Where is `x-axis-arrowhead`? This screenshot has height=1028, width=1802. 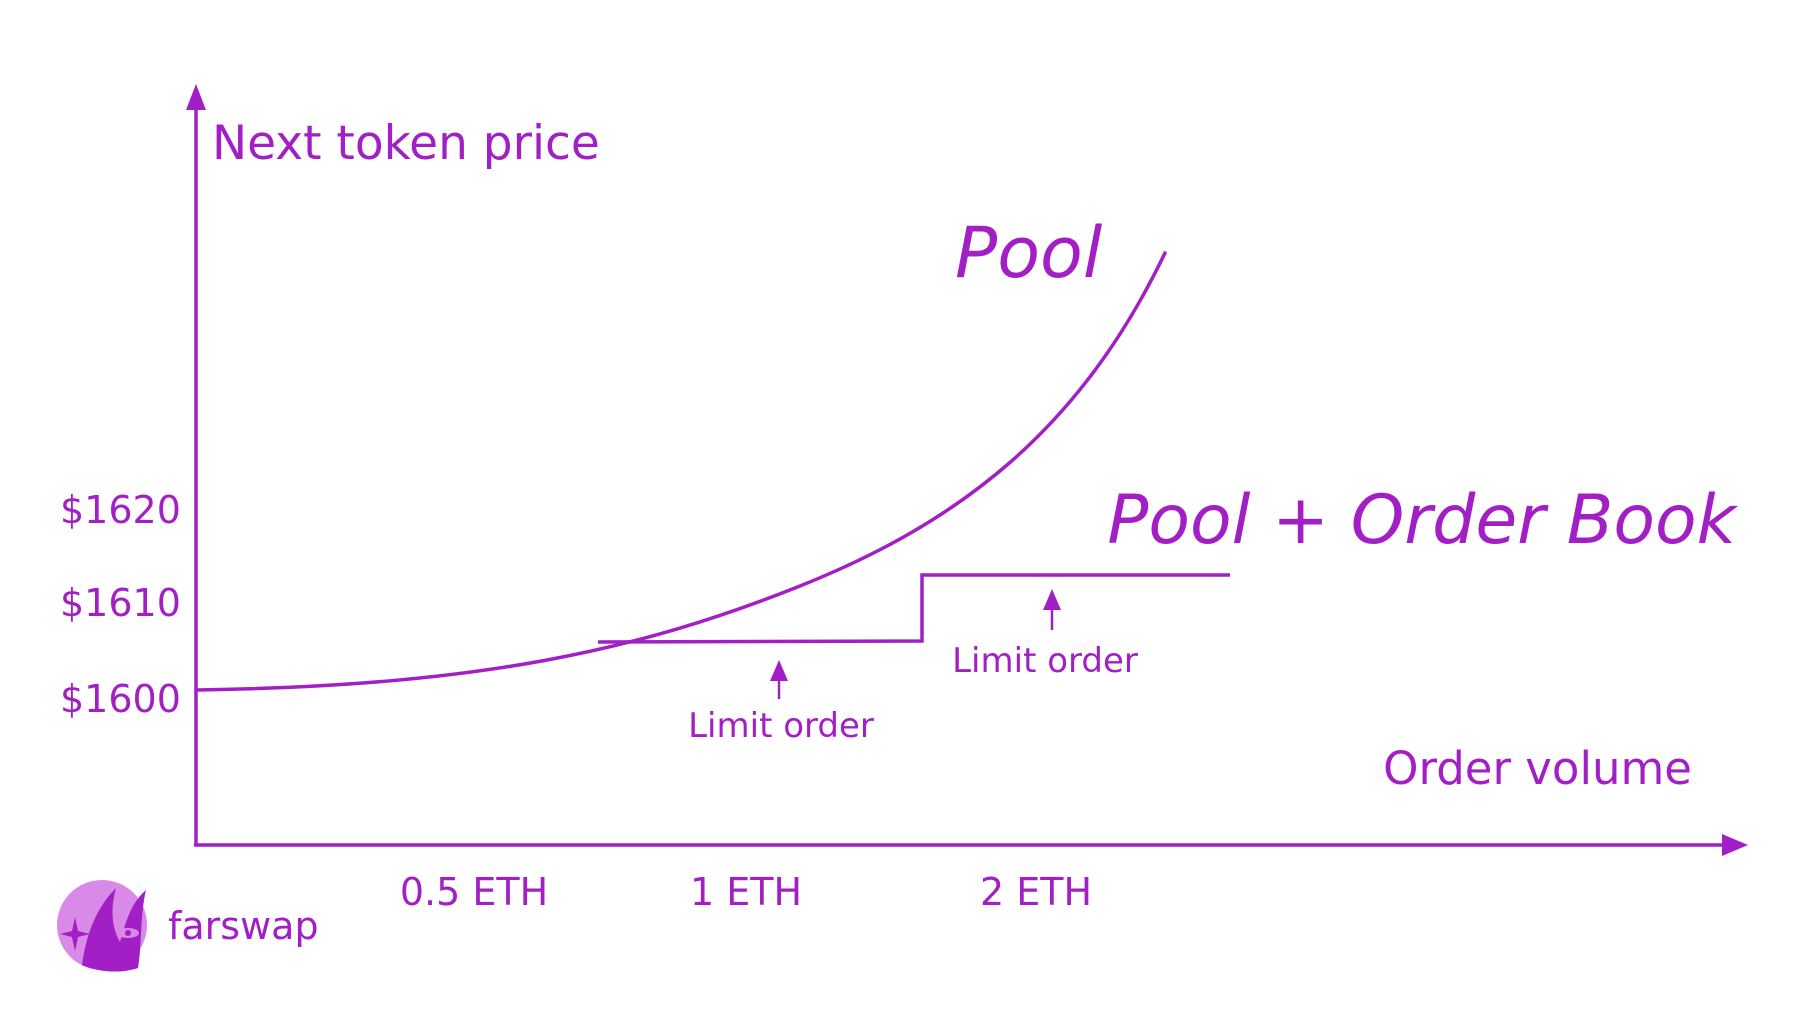
x-axis-arrowhead is located at coordinates (1735, 845).